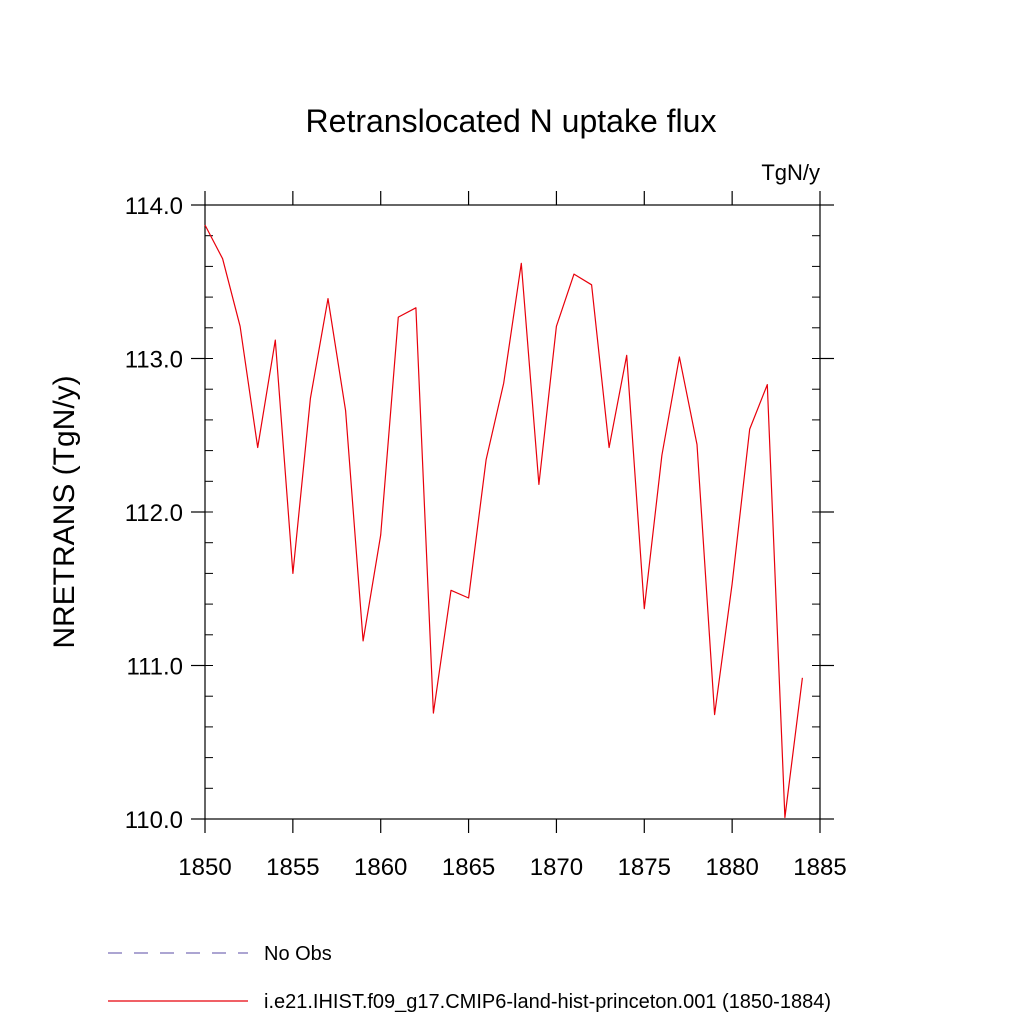 The height and width of the screenshot is (1024, 1024). I want to click on x-tick-label: 1875, so click(644, 867).